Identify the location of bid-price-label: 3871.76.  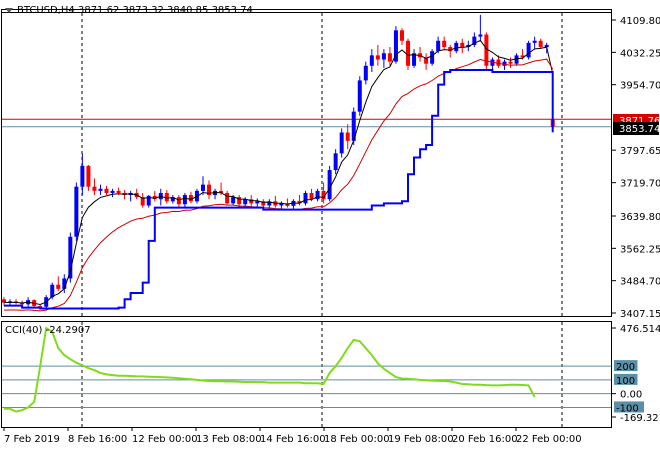
(639, 121).